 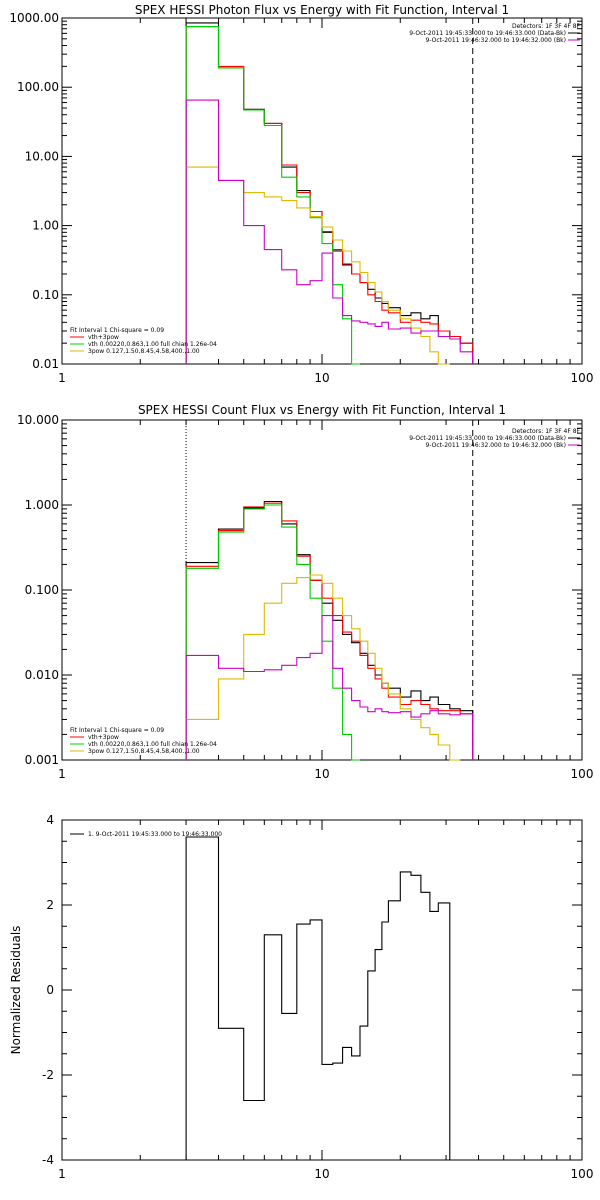 I want to click on y-tick-label: 0.01, so click(x=45, y=364).